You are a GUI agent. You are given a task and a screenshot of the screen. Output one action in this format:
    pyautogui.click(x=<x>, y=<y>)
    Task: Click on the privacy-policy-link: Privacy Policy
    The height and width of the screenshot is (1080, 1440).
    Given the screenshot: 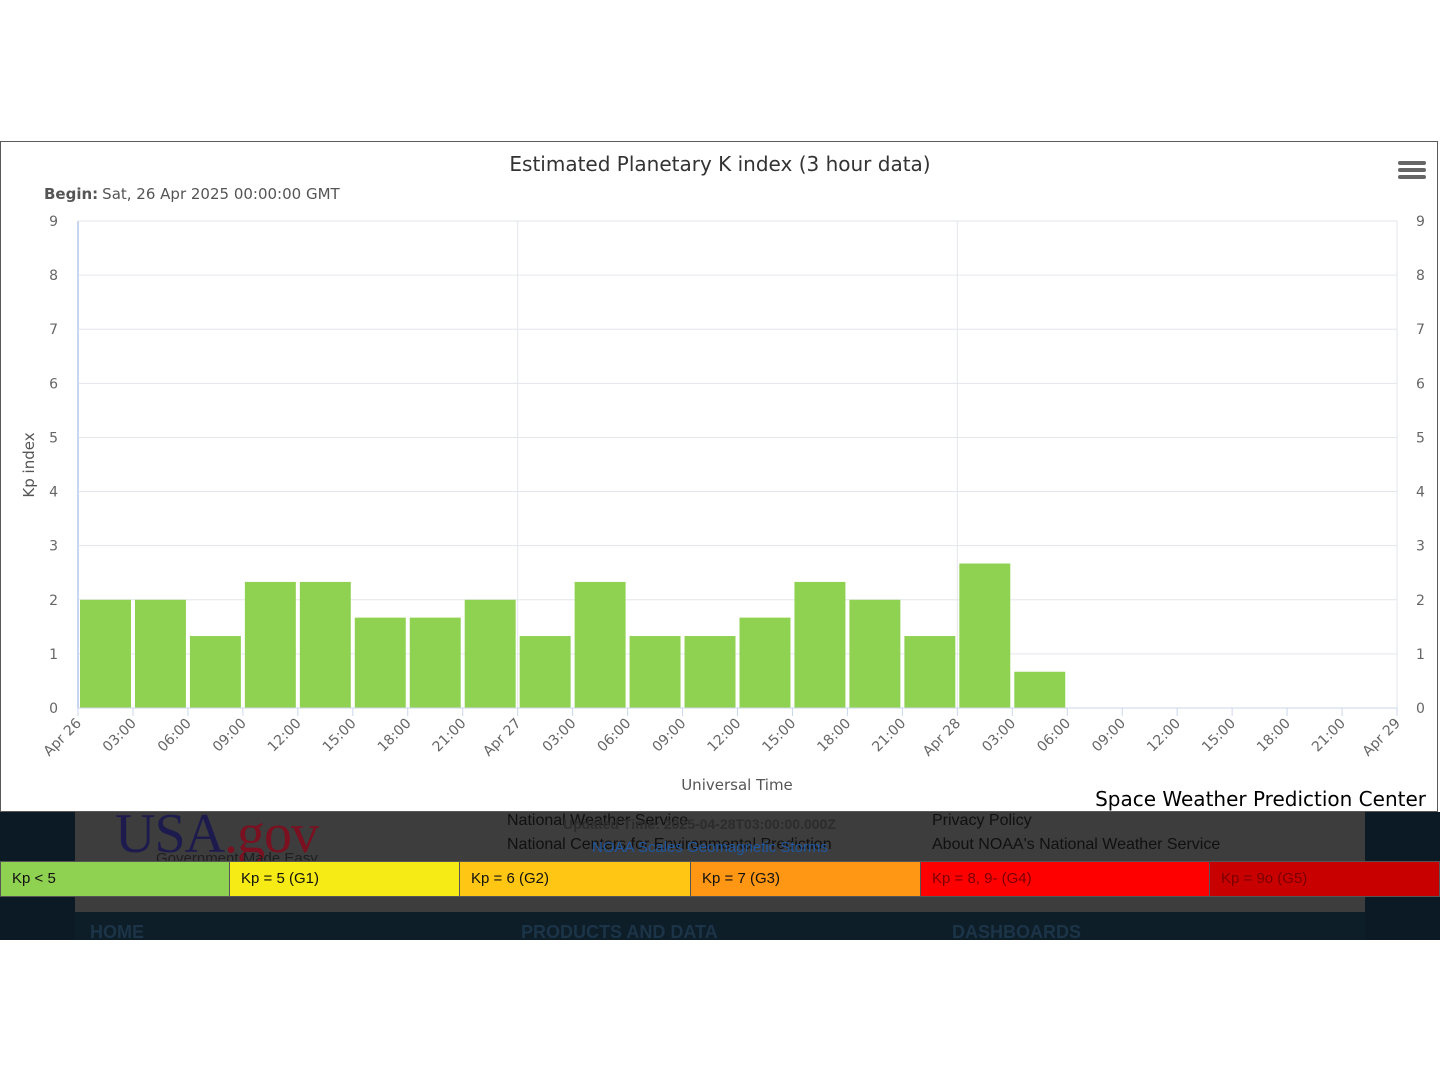 What is the action you would take?
    pyautogui.click(x=982, y=820)
    